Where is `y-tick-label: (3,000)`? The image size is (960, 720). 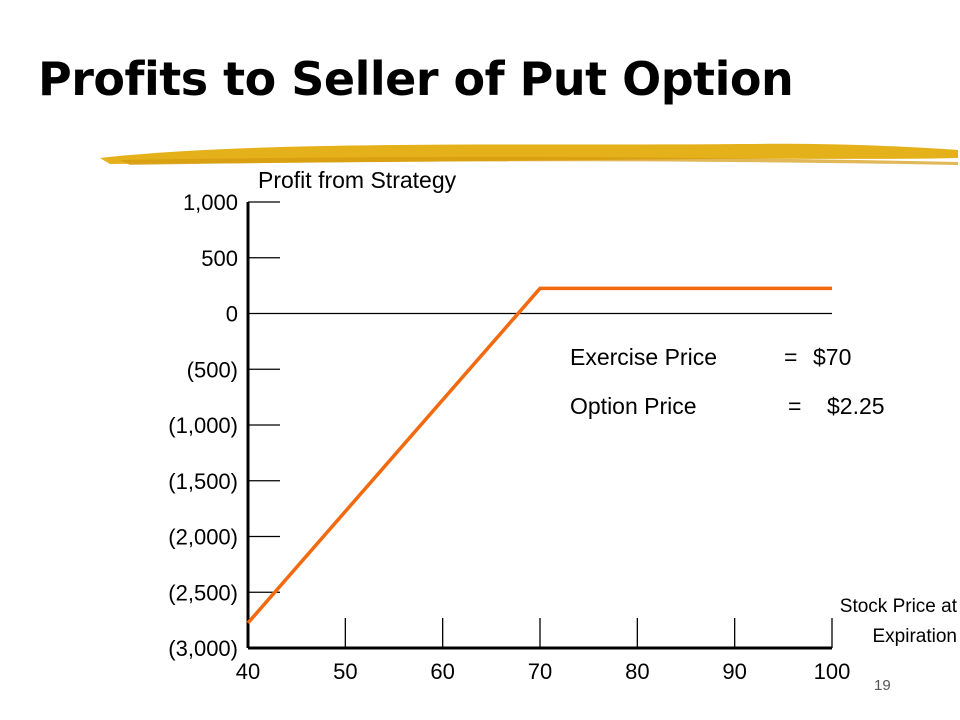 y-tick-label: (3,000) is located at coordinates (203, 648).